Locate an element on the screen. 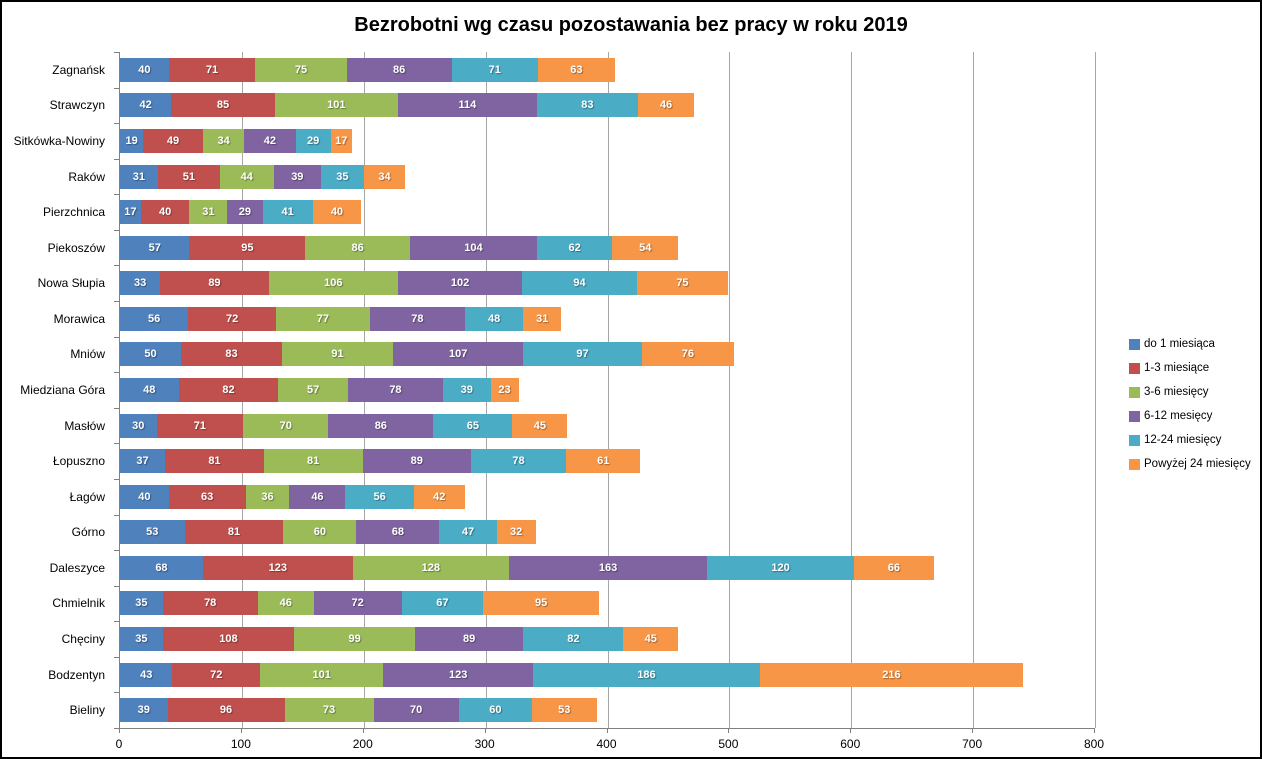 The width and height of the screenshot is (1262, 759). bar-value-label: 78 is located at coordinates (518, 461).